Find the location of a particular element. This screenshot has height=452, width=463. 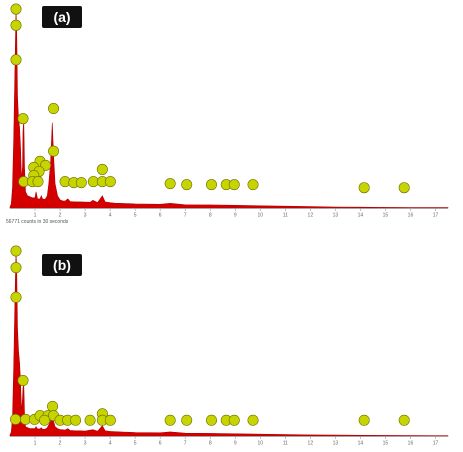

x-tick-label: 6 is located at coordinates (160, 444).